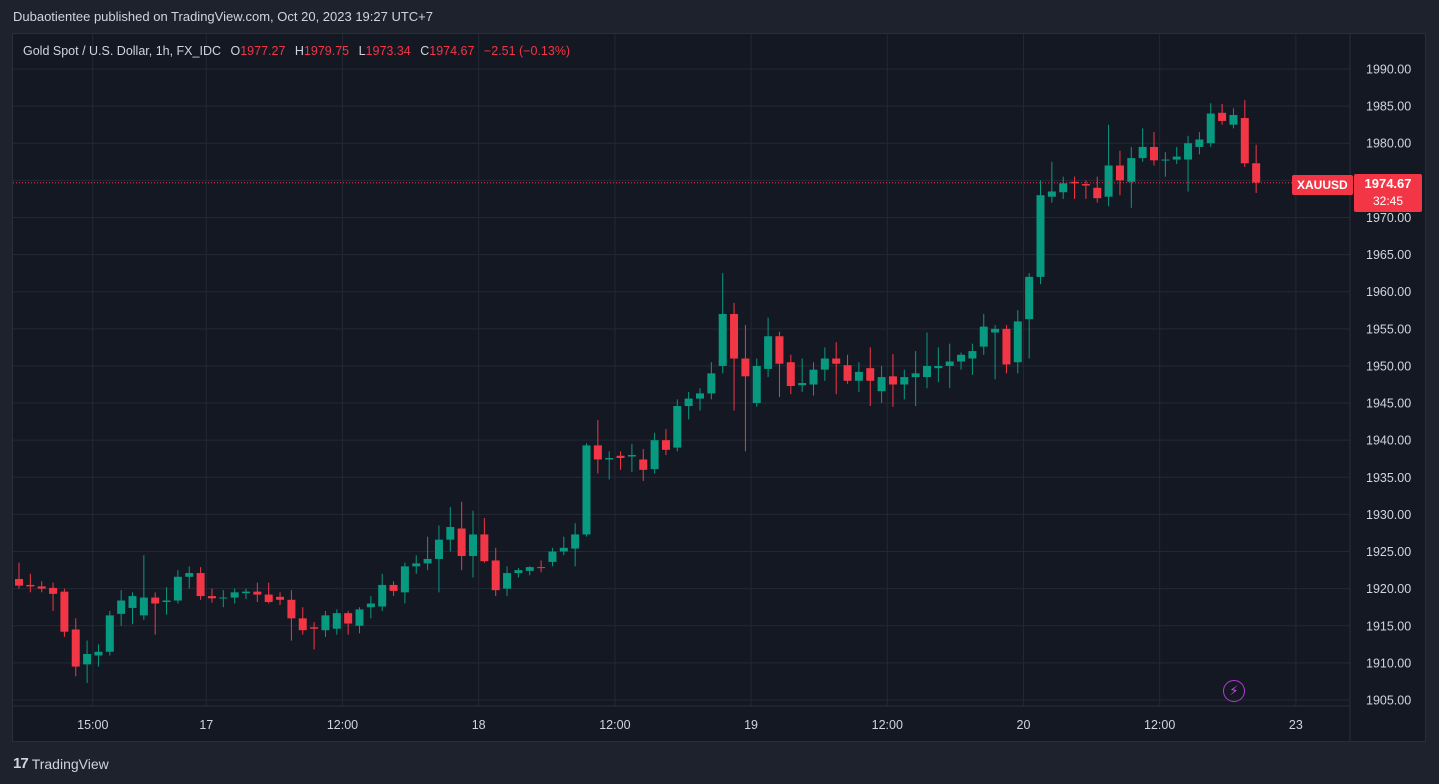 Image resolution: width=1439 pixels, height=784 pixels. I want to click on lightning-bolt-icon: ⚡, so click(1234, 691).